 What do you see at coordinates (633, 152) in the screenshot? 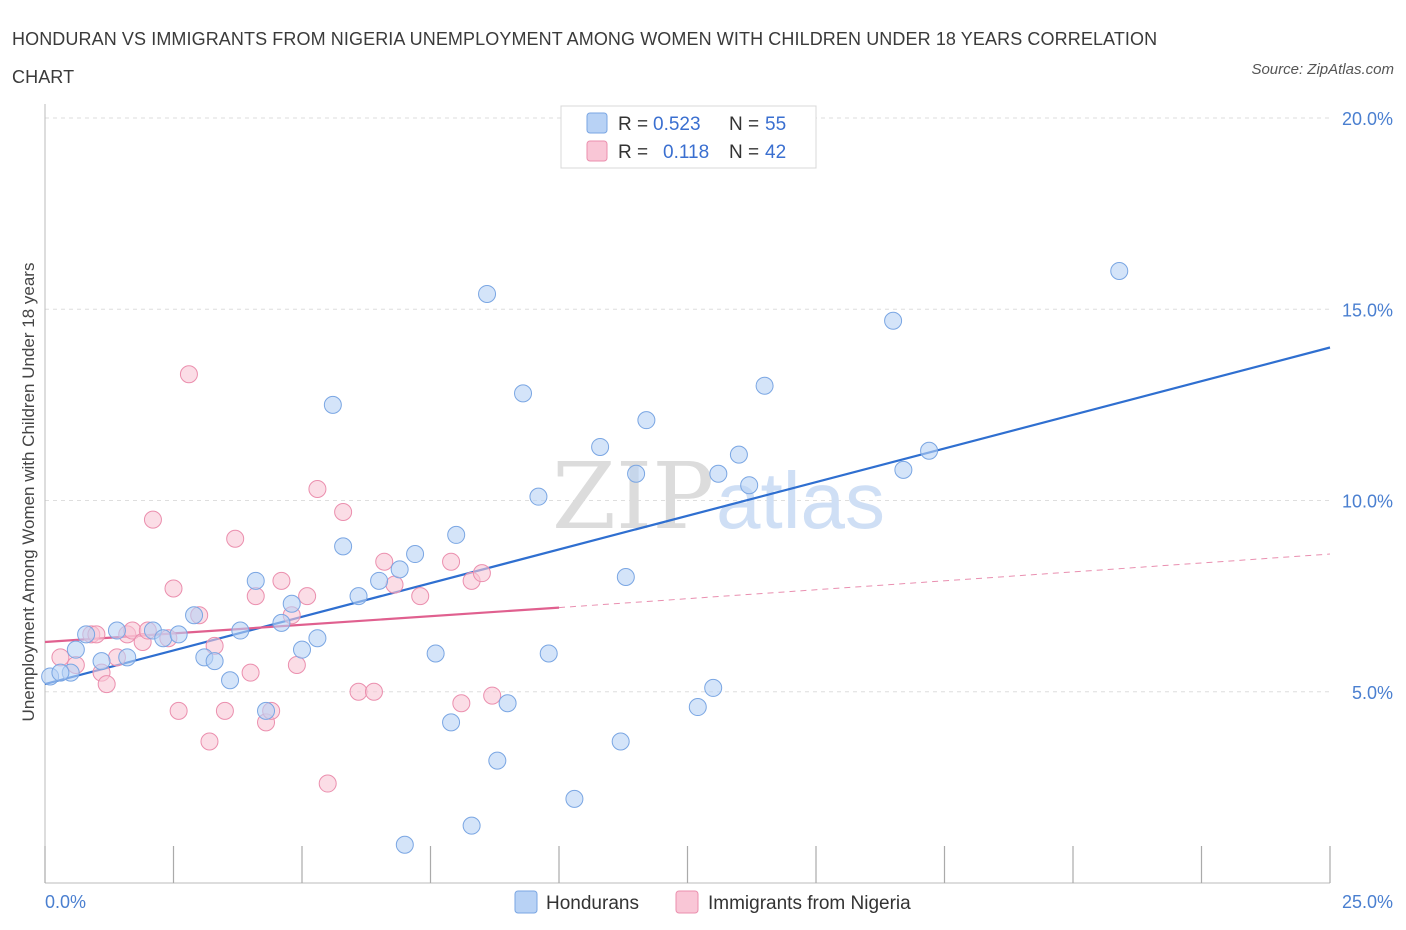
I see `legend-r-label-2: R =` at bounding box center [633, 152].